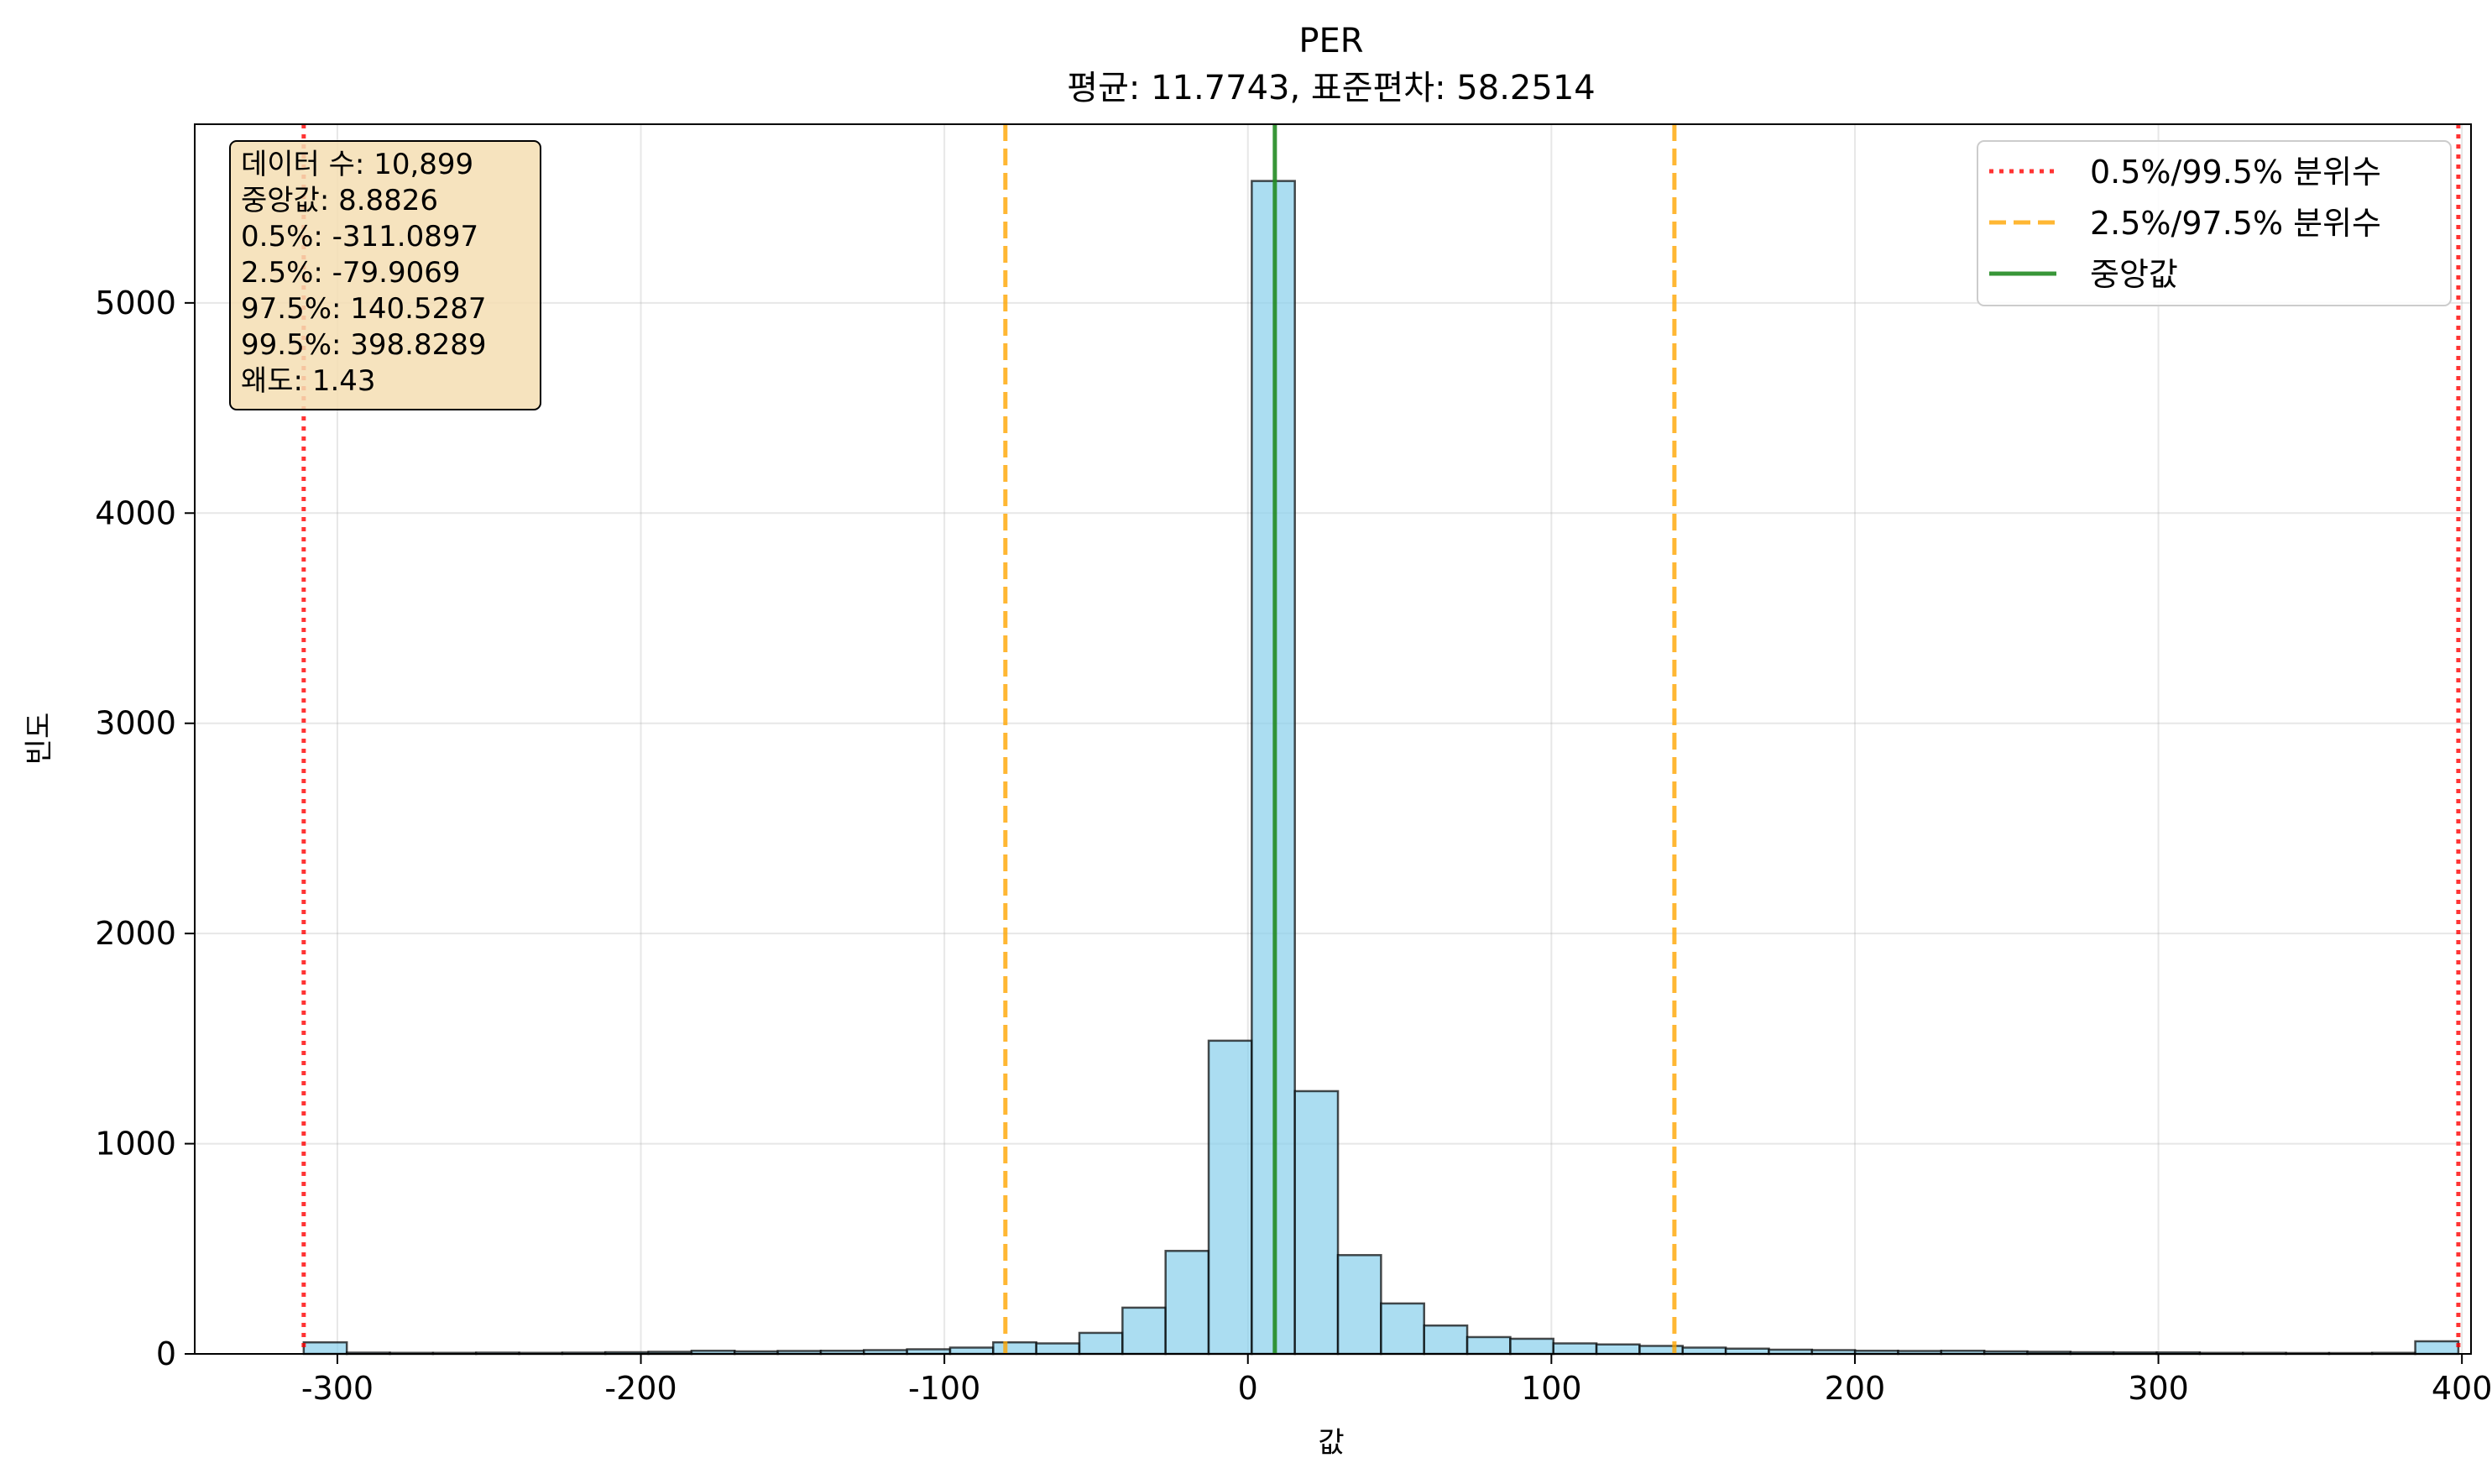  Describe the element at coordinates (166, 1353) in the screenshot. I see `y-tick-label: 0` at that location.